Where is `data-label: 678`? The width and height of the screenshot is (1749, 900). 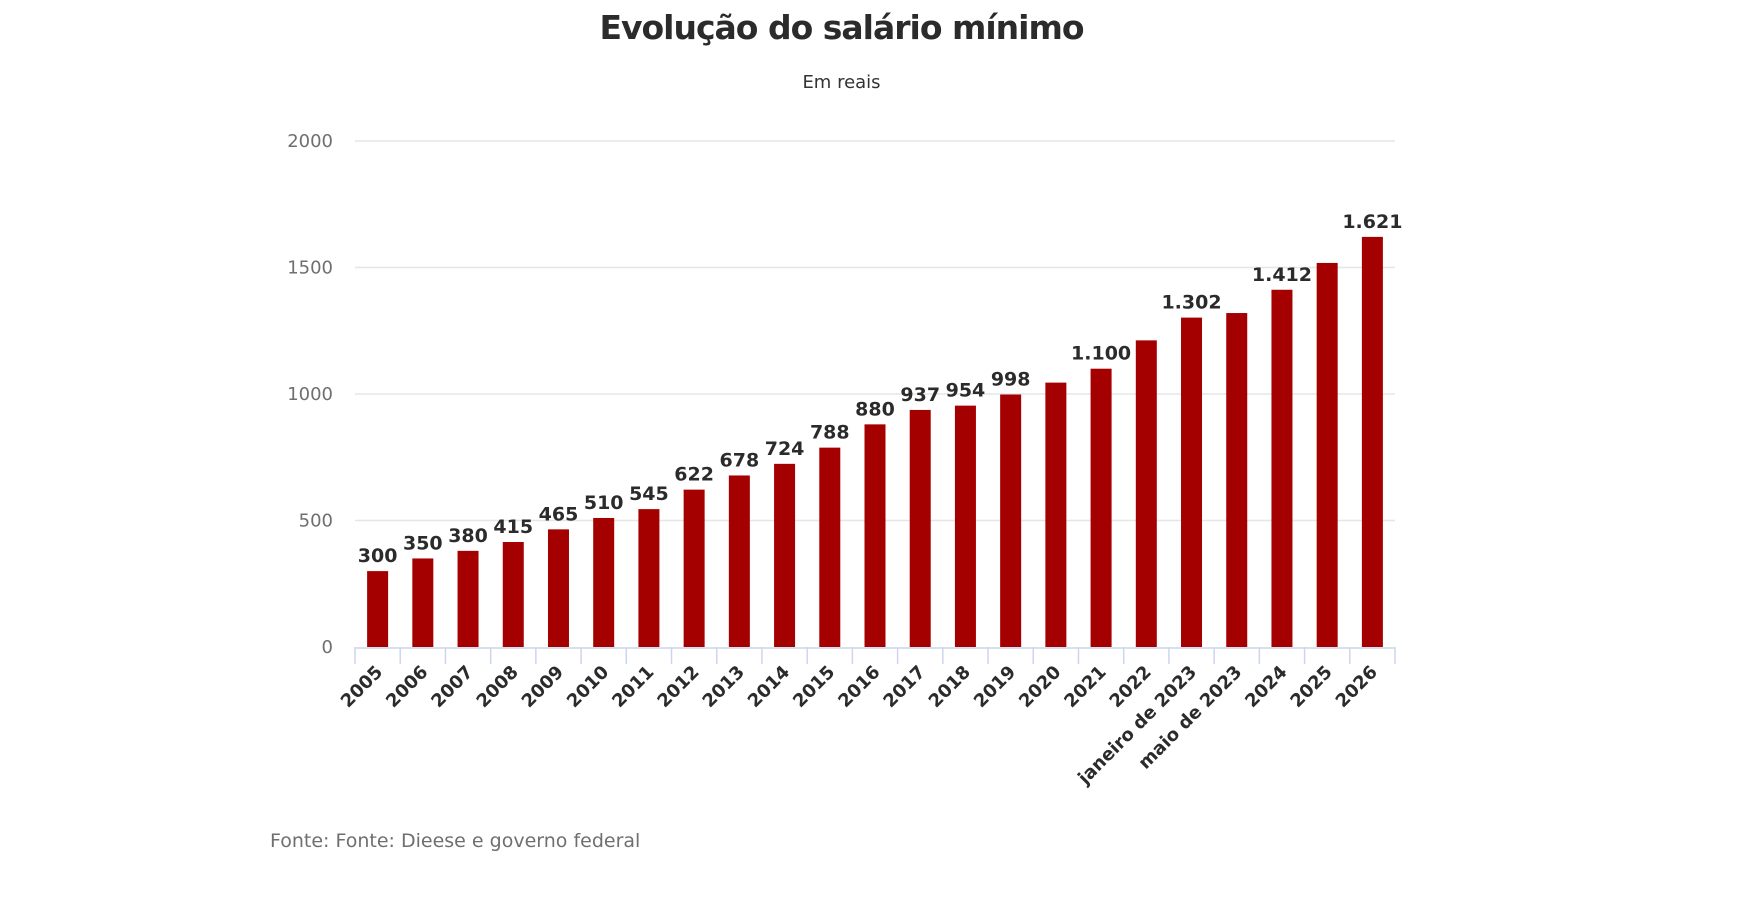
data-label: 678 is located at coordinates (740, 460).